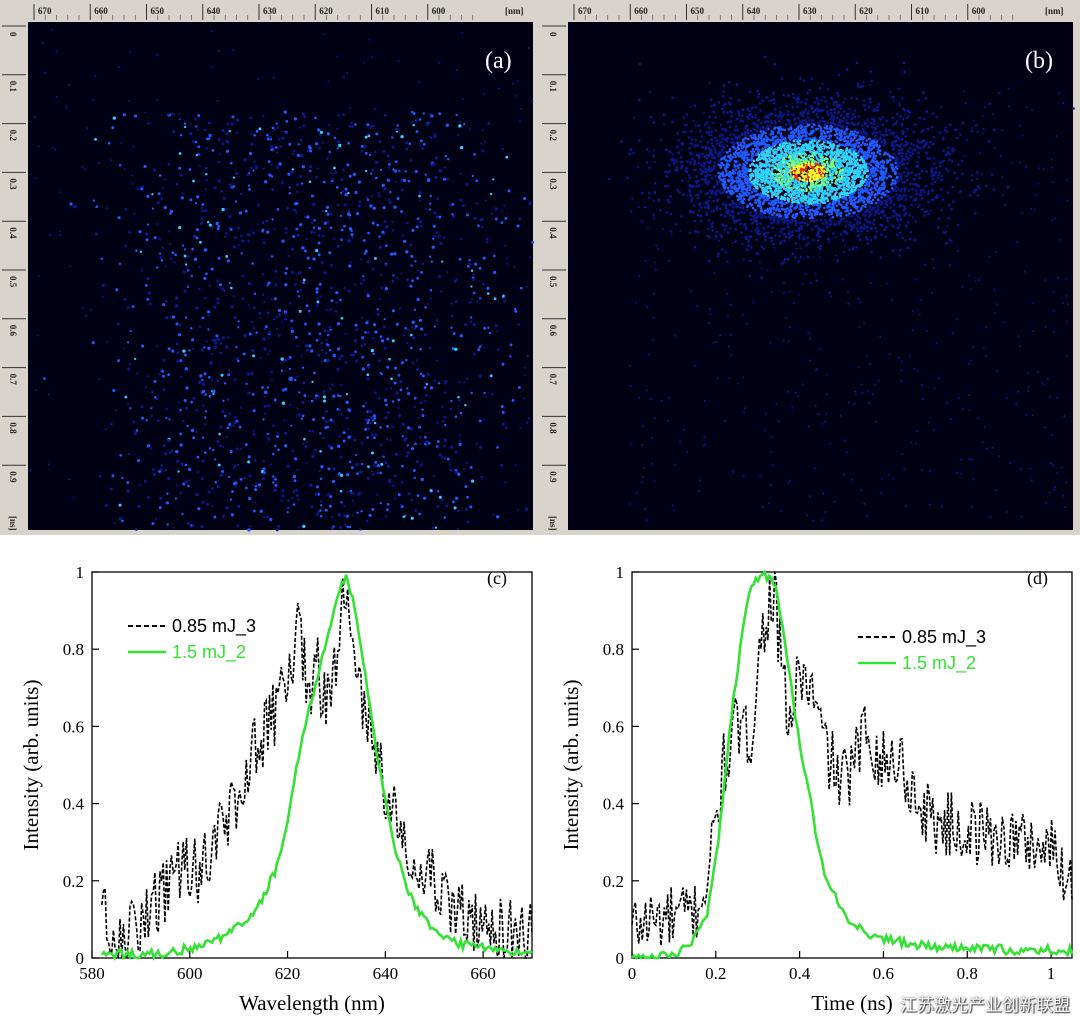 Image resolution: width=1080 pixels, height=1023 pixels. What do you see at coordinates (553, 184) in the screenshot?
I see `left-axis-tick-label: 0.3` at bounding box center [553, 184].